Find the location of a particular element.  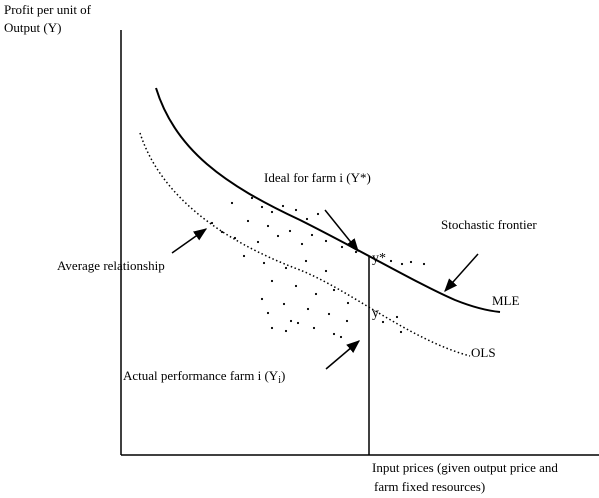

stochastic-frontier-label: Stochastic frontier is located at coordinates (489, 224).